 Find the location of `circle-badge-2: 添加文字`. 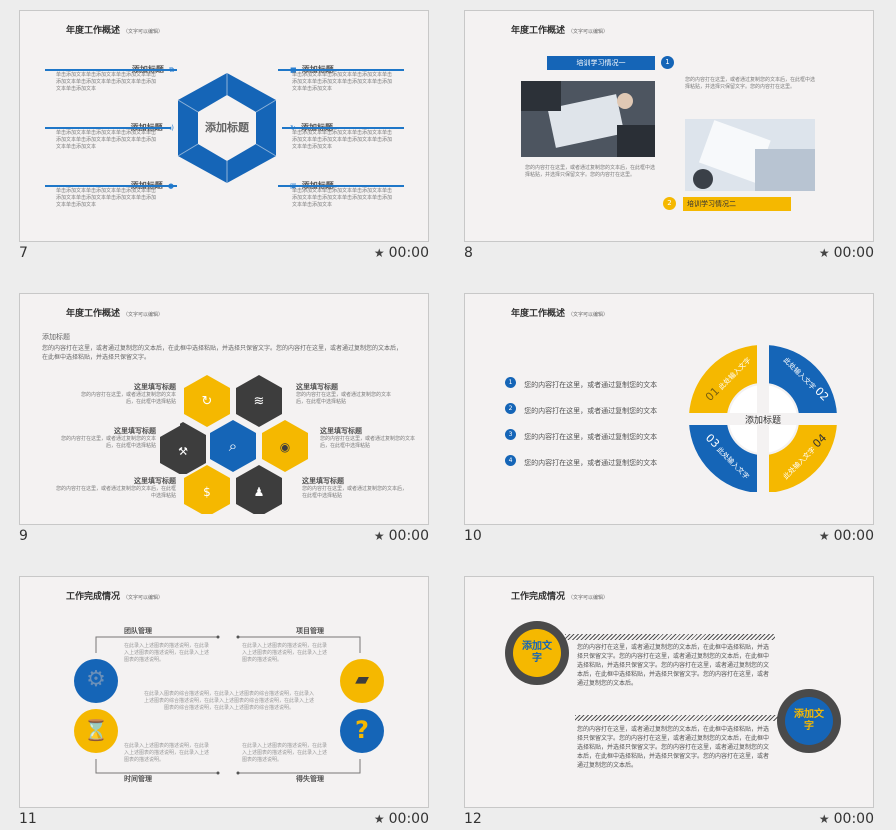

circle-badge-2: 添加文字 is located at coordinates (809, 721).